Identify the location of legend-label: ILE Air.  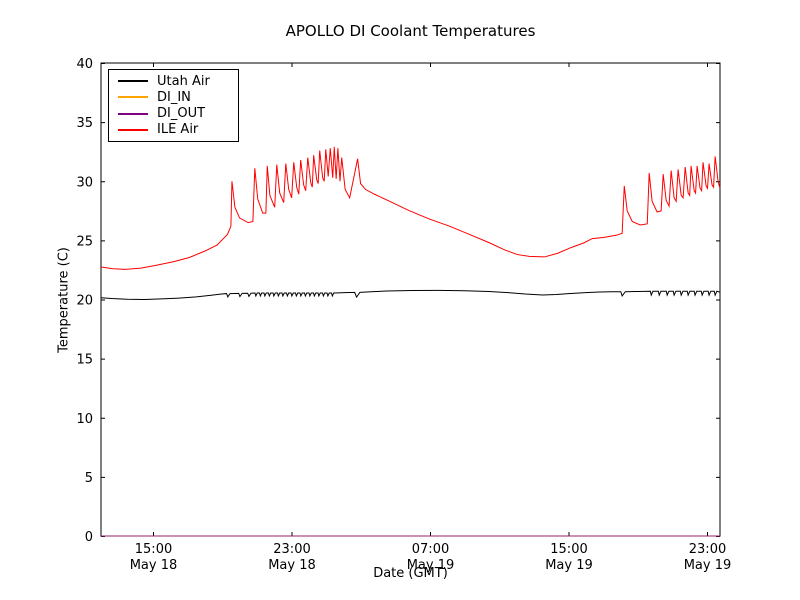
(178, 130).